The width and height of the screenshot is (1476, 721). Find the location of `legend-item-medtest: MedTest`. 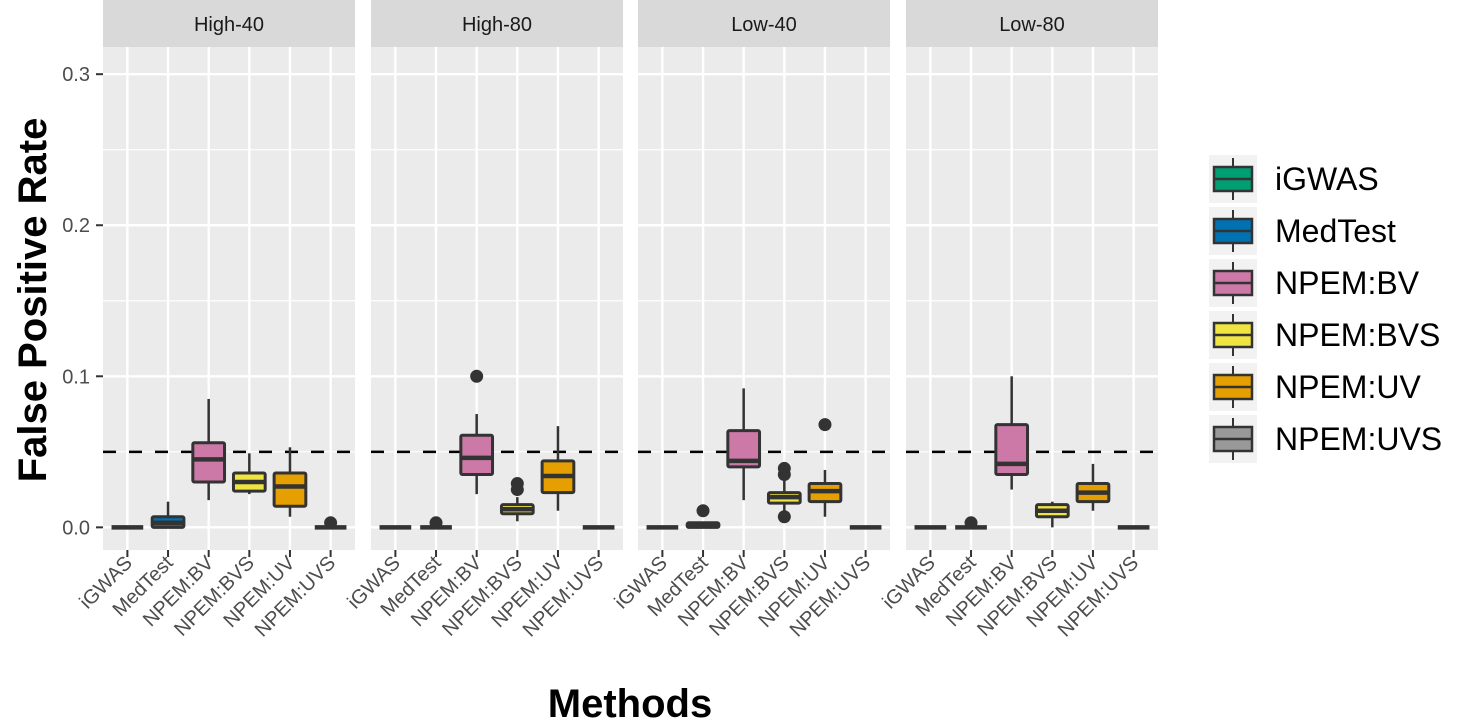

legend-item-medtest: MedTest is located at coordinates (1302, 231).